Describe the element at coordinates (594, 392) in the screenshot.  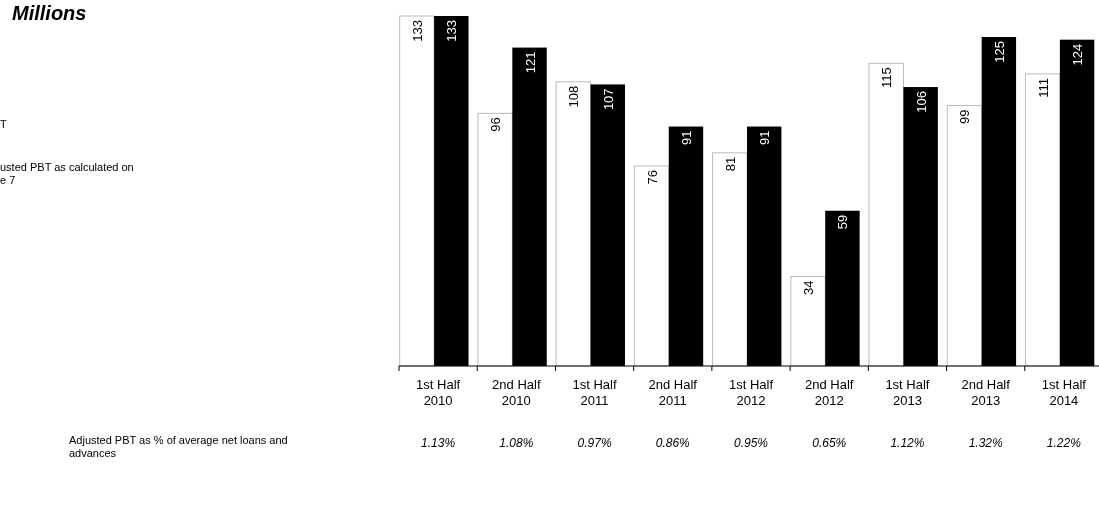
I see `x-tick-label: 1st Half 2011` at that location.